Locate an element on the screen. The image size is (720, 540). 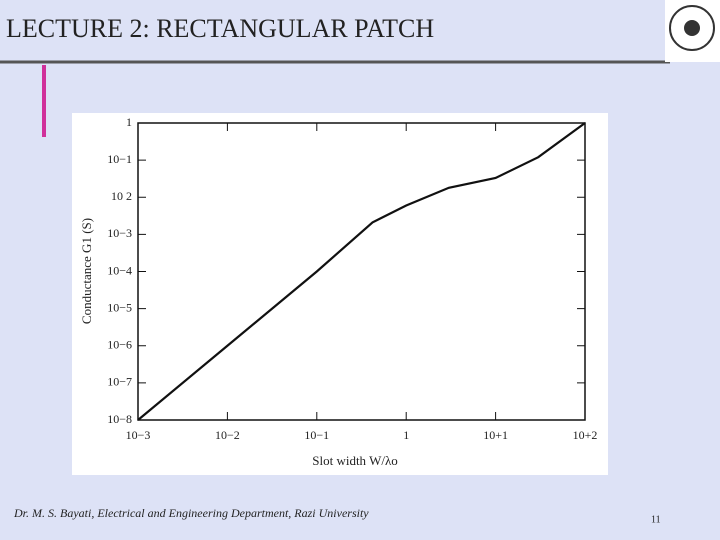
y-axis-label: Conductance G1 (S) is located at coordinates (86, 271).